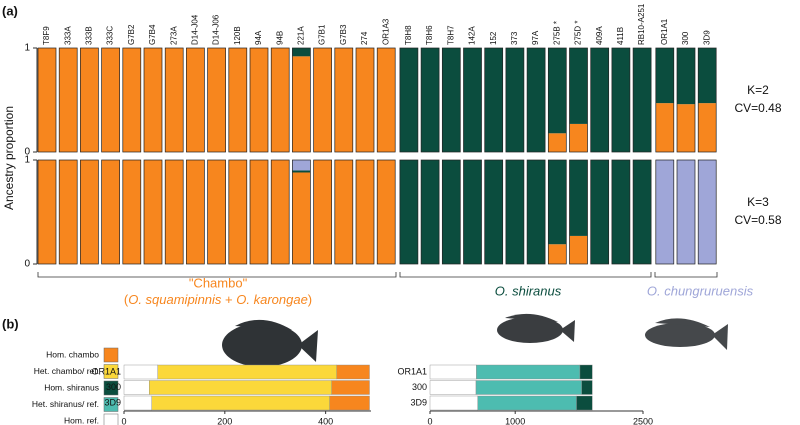  Describe the element at coordinates (152, 34) in the screenshot. I see `sample-label: G7B4` at that location.